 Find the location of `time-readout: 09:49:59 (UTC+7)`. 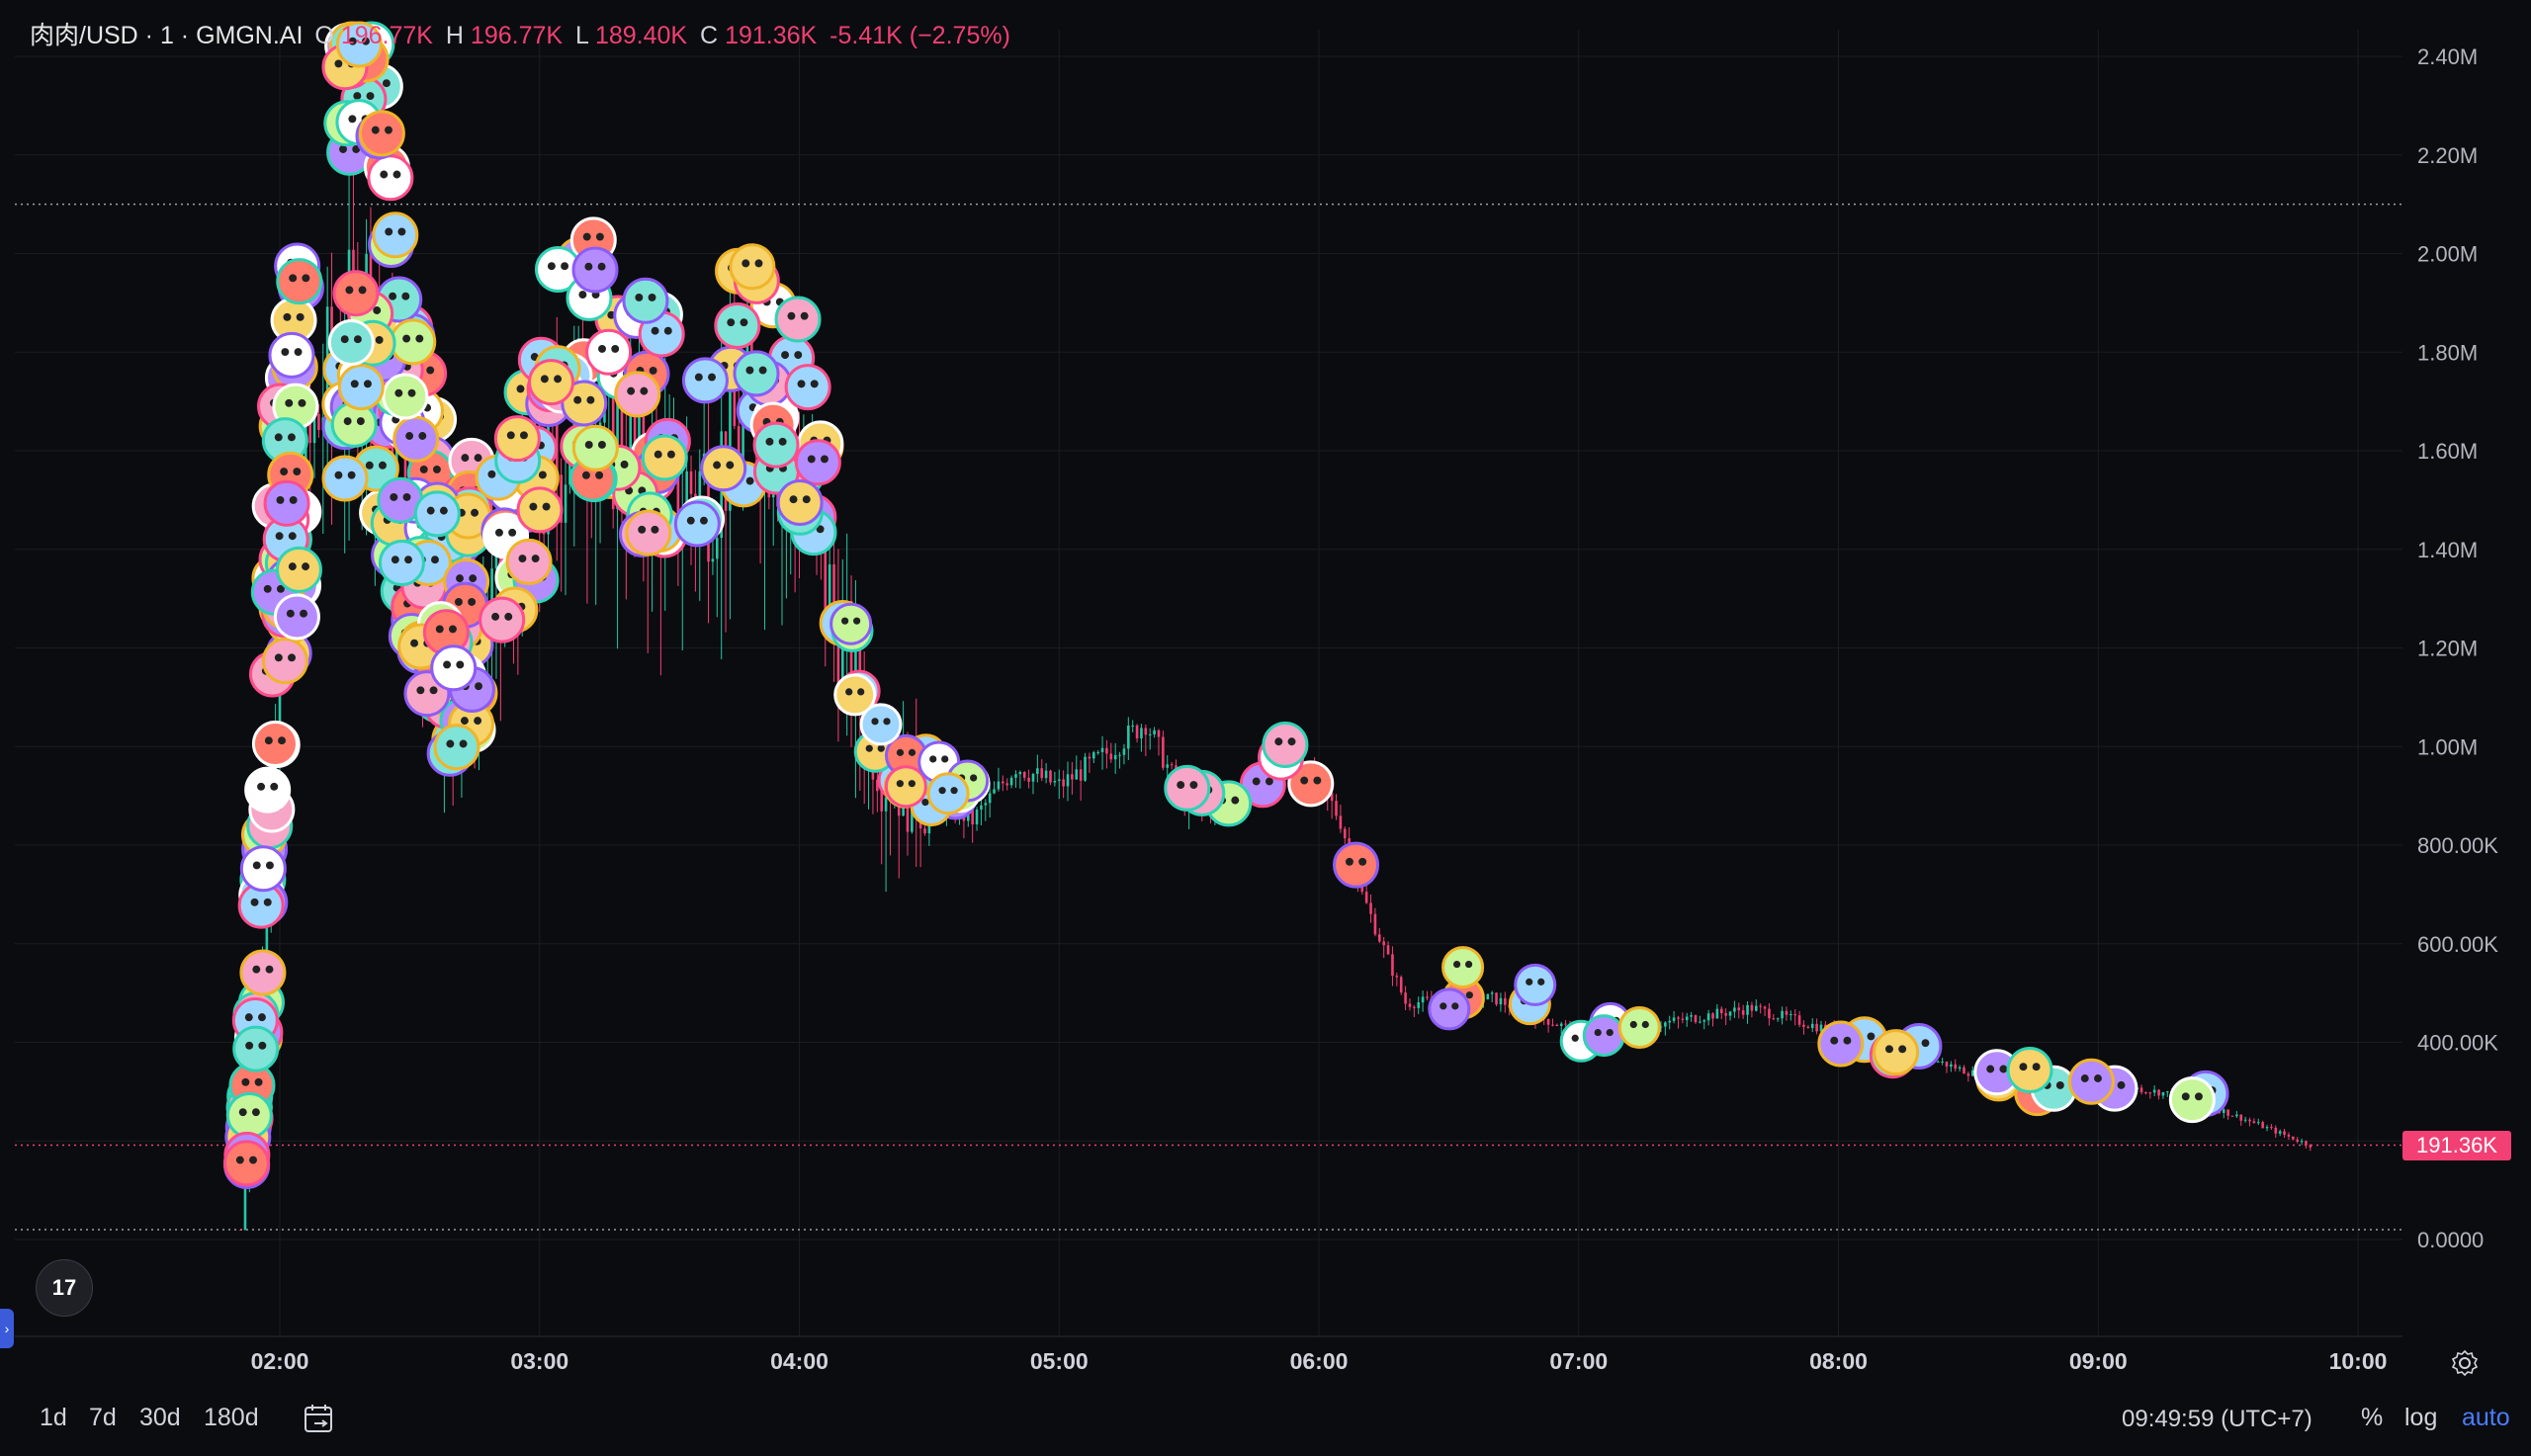

time-readout: 09:49:59 (UTC+7) is located at coordinates (2217, 1419).